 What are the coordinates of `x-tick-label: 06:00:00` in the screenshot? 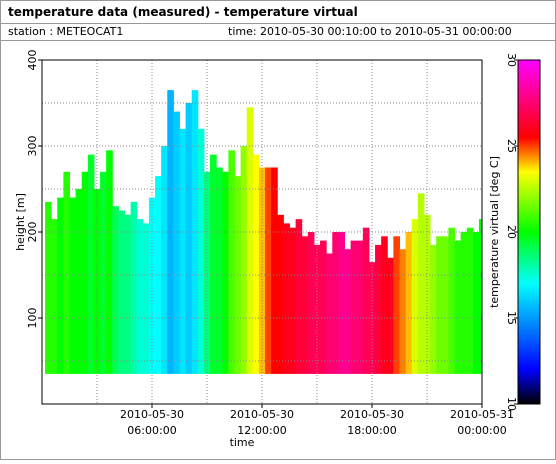 It's located at (151, 430).